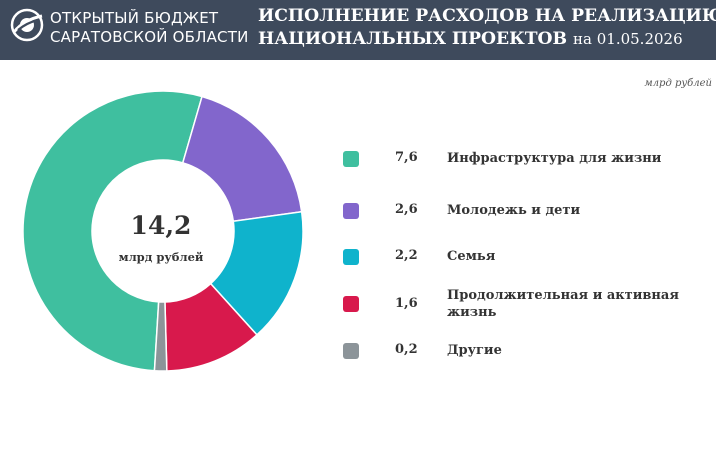  What do you see at coordinates (406, 255) in the screenshot?
I see `legend-value: 2,2` at bounding box center [406, 255].